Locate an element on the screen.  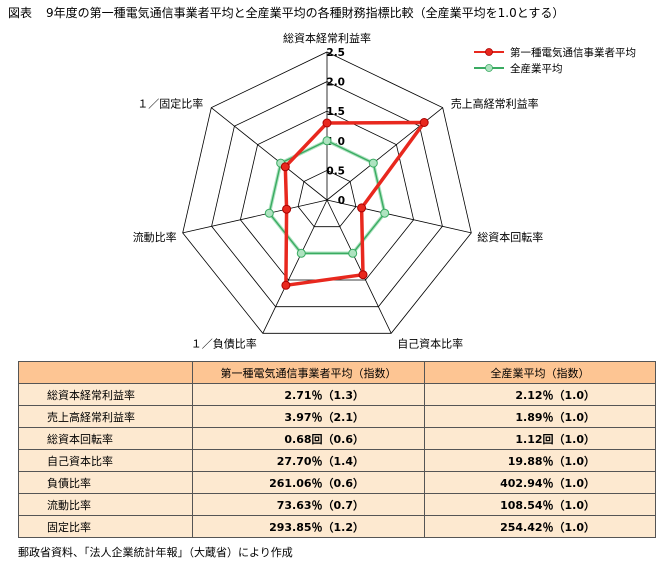
tick-label: 2.5 is located at coordinates (335, 53).